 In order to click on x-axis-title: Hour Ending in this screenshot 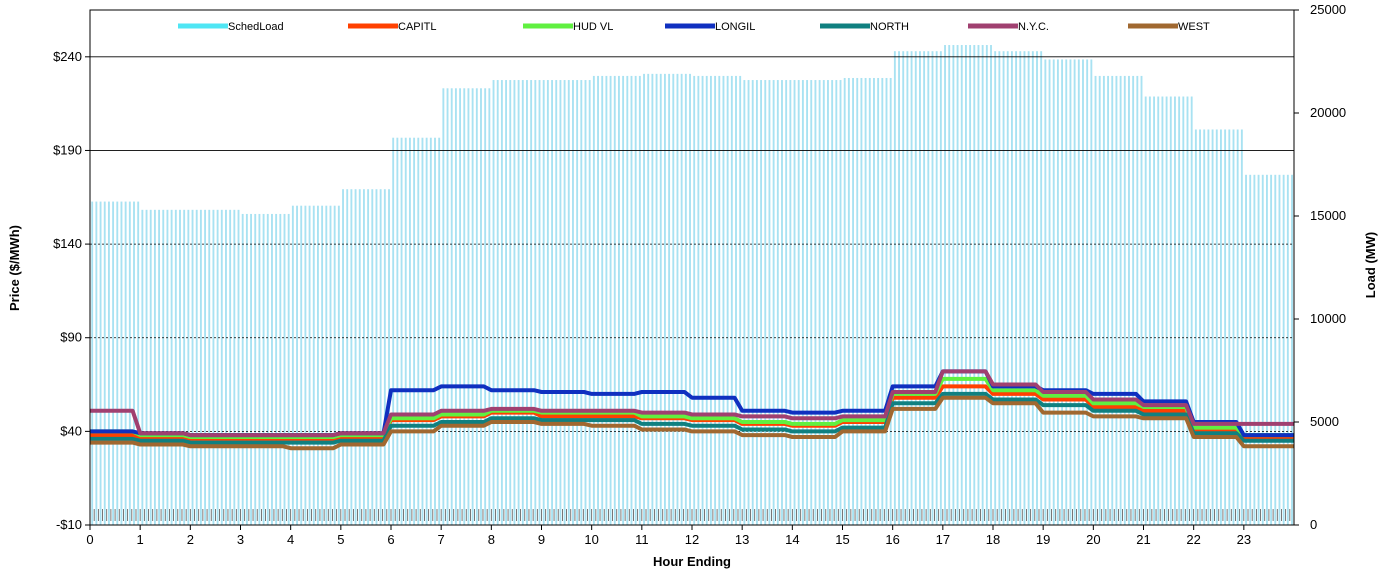, I will do `click(692, 561)`.